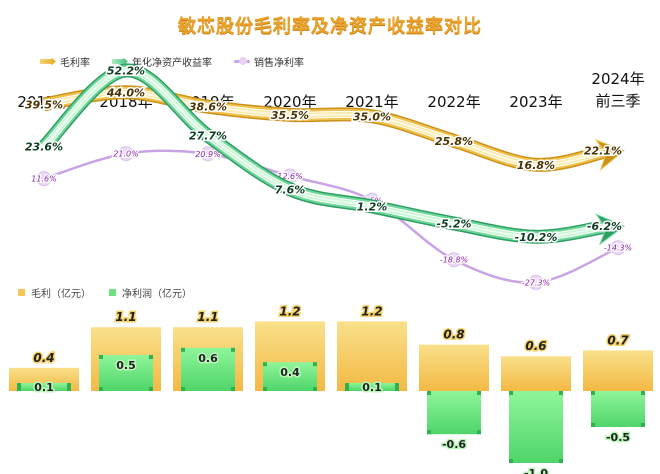 Image resolution: width=660 pixels, height=474 pixels. I want to click on net-margin-data-label: -27.3%, so click(536, 282).